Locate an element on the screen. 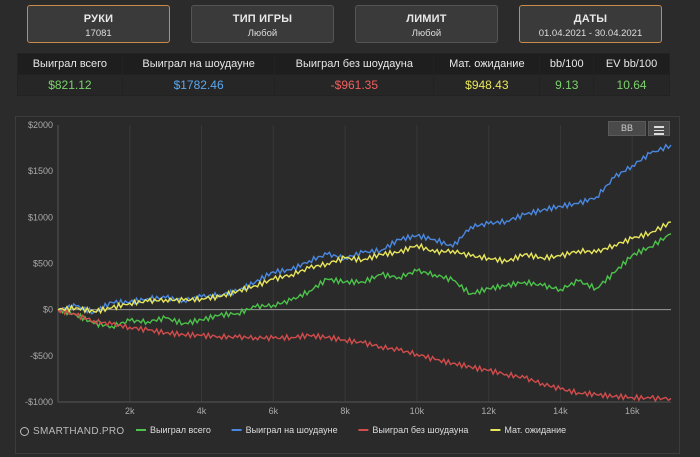  filter-limit-title: ЛИМИТ is located at coordinates (426, 19).